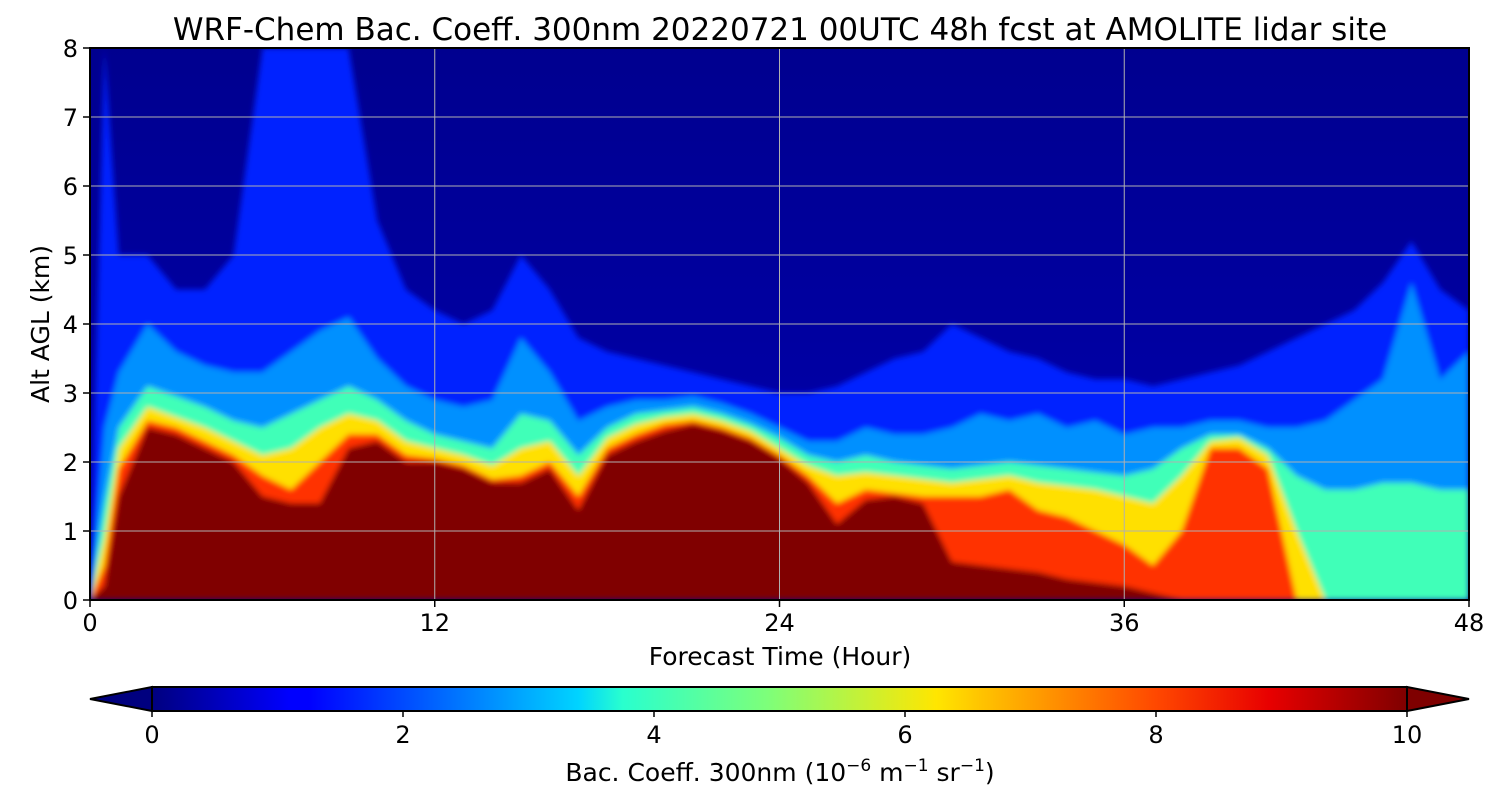  Describe the element at coordinates (402, 735) in the screenshot. I see `colorbar-tick-label: 2` at that location.